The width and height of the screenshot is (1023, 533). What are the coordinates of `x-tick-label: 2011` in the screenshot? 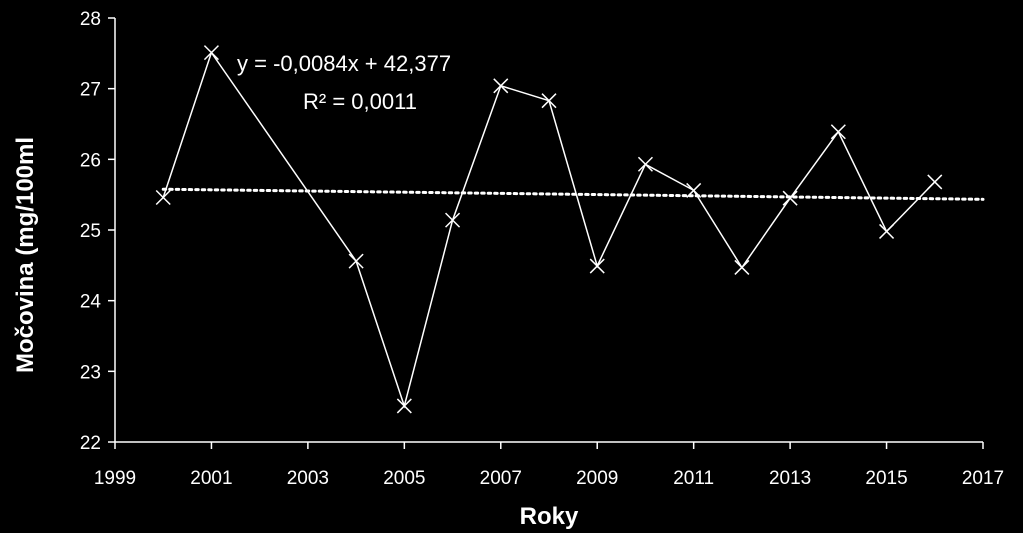 It's located at (693, 478).